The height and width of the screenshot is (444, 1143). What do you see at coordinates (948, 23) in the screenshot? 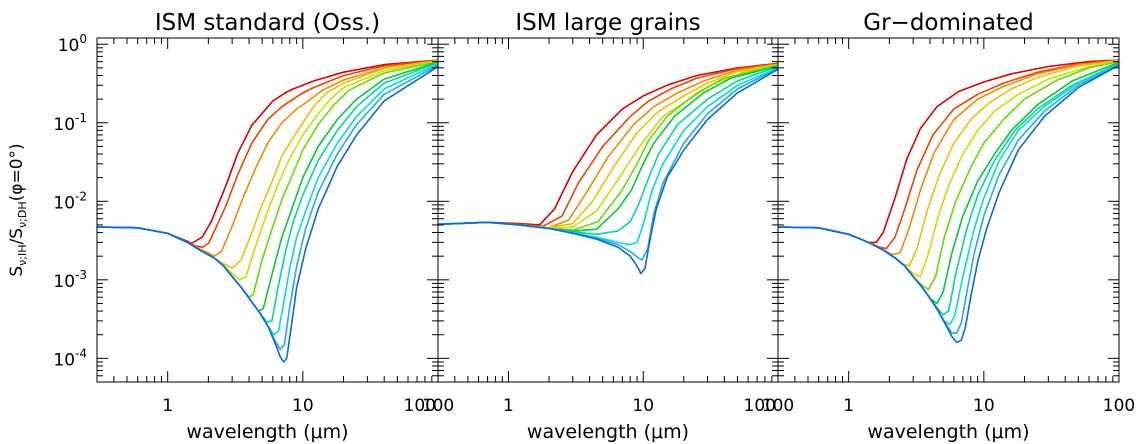
I see `panel-title: Gr−dominated` at bounding box center [948, 23].